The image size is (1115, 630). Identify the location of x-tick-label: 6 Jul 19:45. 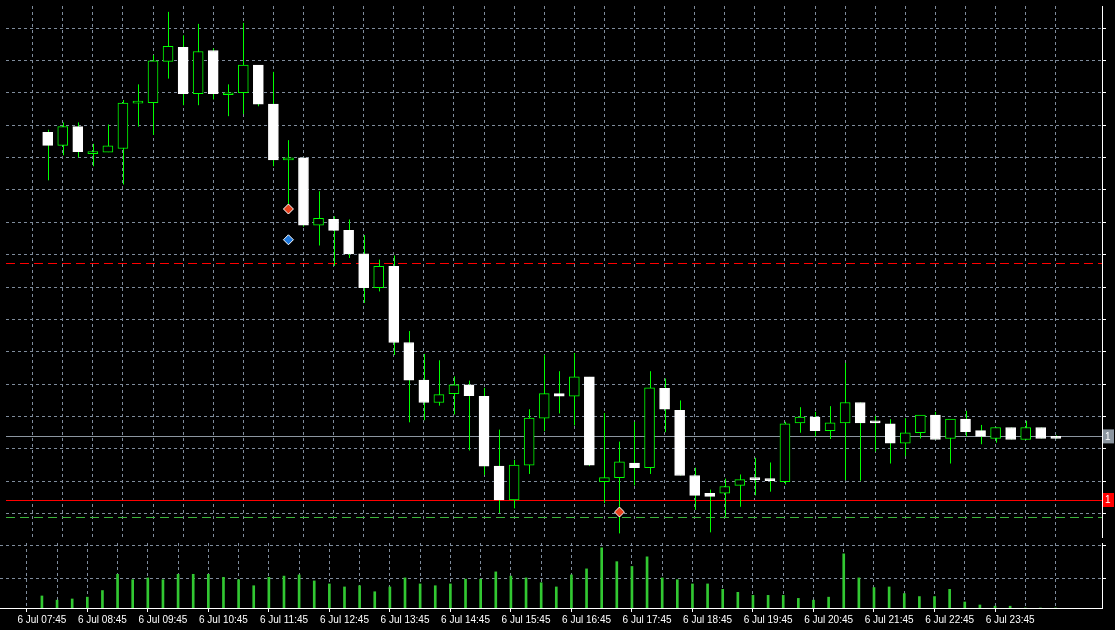
(768, 619).